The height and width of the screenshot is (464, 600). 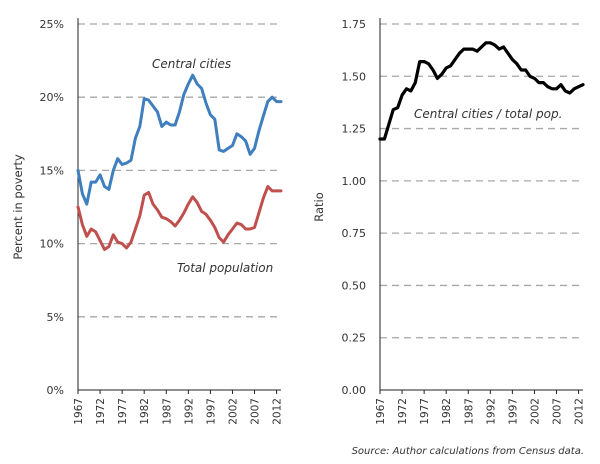 I want to click on series-annotation: Total population, so click(x=225, y=268).